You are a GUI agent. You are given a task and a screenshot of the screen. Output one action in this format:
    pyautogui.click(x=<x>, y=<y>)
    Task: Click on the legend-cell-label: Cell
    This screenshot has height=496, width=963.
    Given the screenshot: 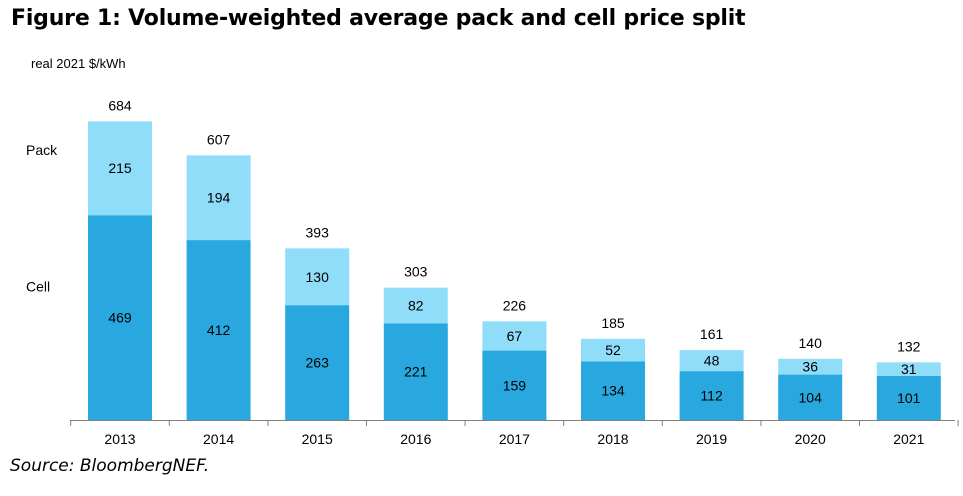 What is the action you would take?
    pyautogui.click(x=38, y=287)
    